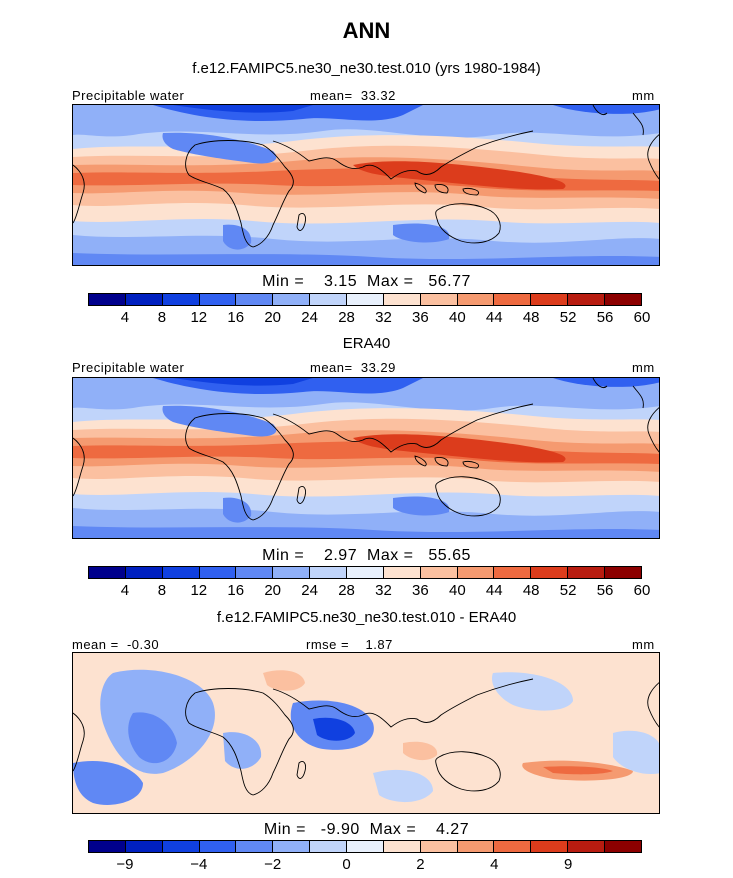 This screenshot has height=878, width=733. I want to click on panel-2-colorbar, so click(365, 572).